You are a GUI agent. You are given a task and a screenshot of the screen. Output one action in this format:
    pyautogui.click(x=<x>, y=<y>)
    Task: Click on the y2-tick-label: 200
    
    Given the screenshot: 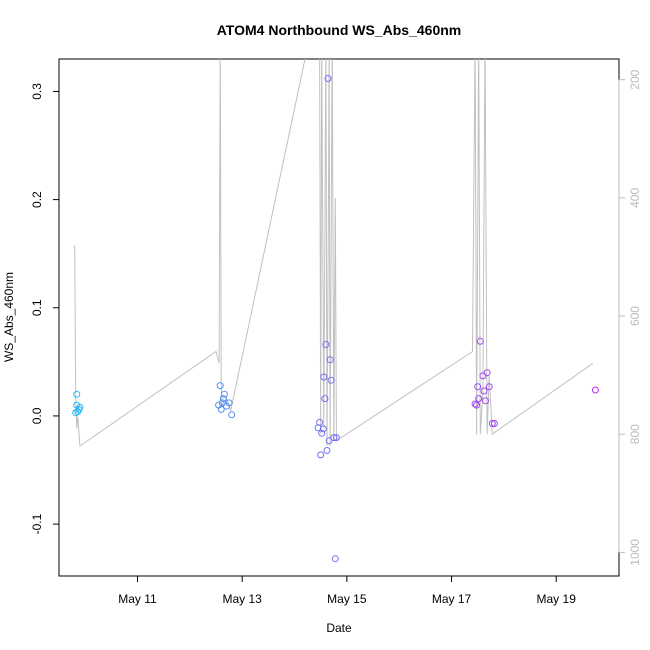 What is the action you would take?
    pyautogui.click(x=635, y=79)
    